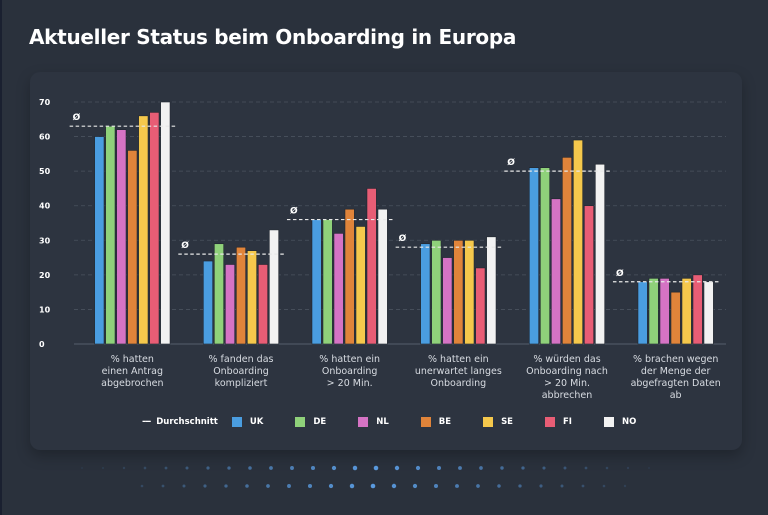 This screenshot has width=768, height=515. What do you see at coordinates (146, 422) in the screenshot?
I see `dashed-line-icon: ---` at bounding box center [146, 422].